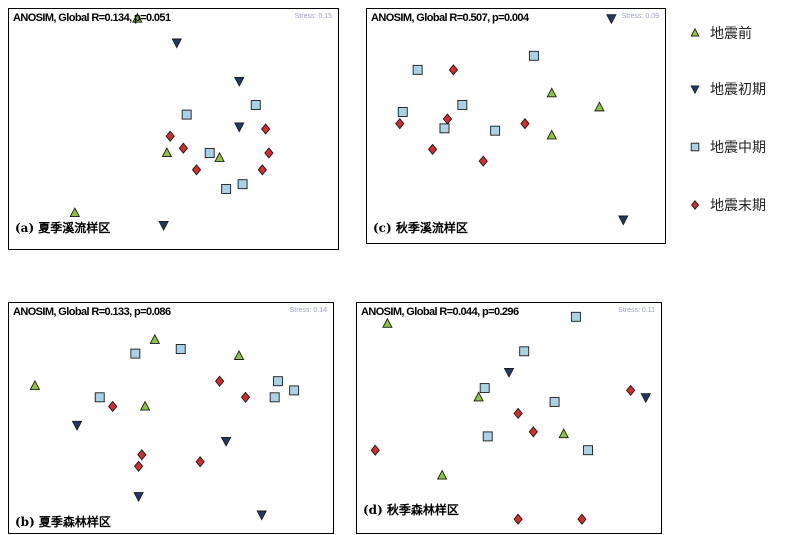 The width and height of the screenshot is (796, 535). I want to click on legend-marker-early, so click(695, 90).